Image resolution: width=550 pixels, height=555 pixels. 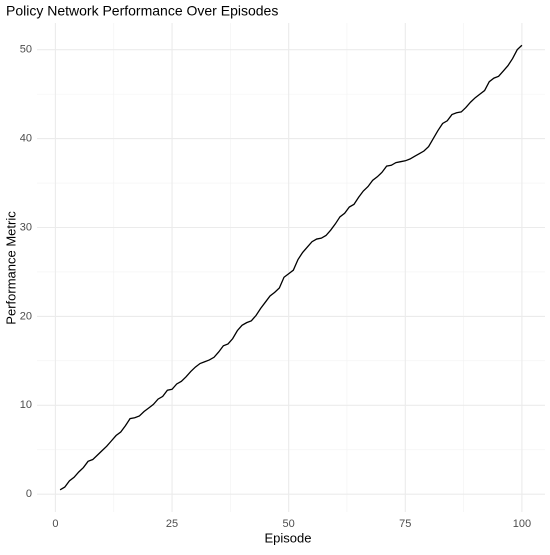 I want to click on y-tick-label: 20, so click(x=26, y=316).